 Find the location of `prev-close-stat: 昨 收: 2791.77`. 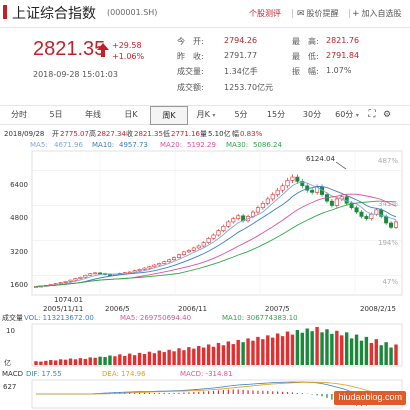

prev-close-stat: 昨 收: 2791.77 is located at coordinates (217, 56).